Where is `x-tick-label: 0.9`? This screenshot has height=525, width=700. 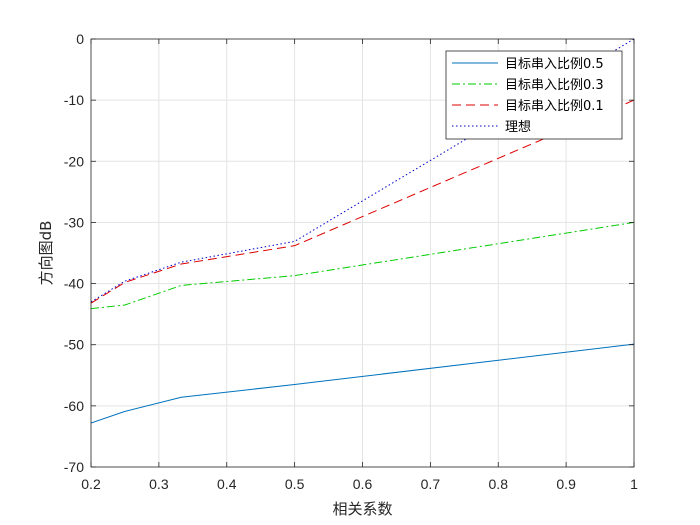 x-tick-label: 0.9 is located at coordinates (566, 484).